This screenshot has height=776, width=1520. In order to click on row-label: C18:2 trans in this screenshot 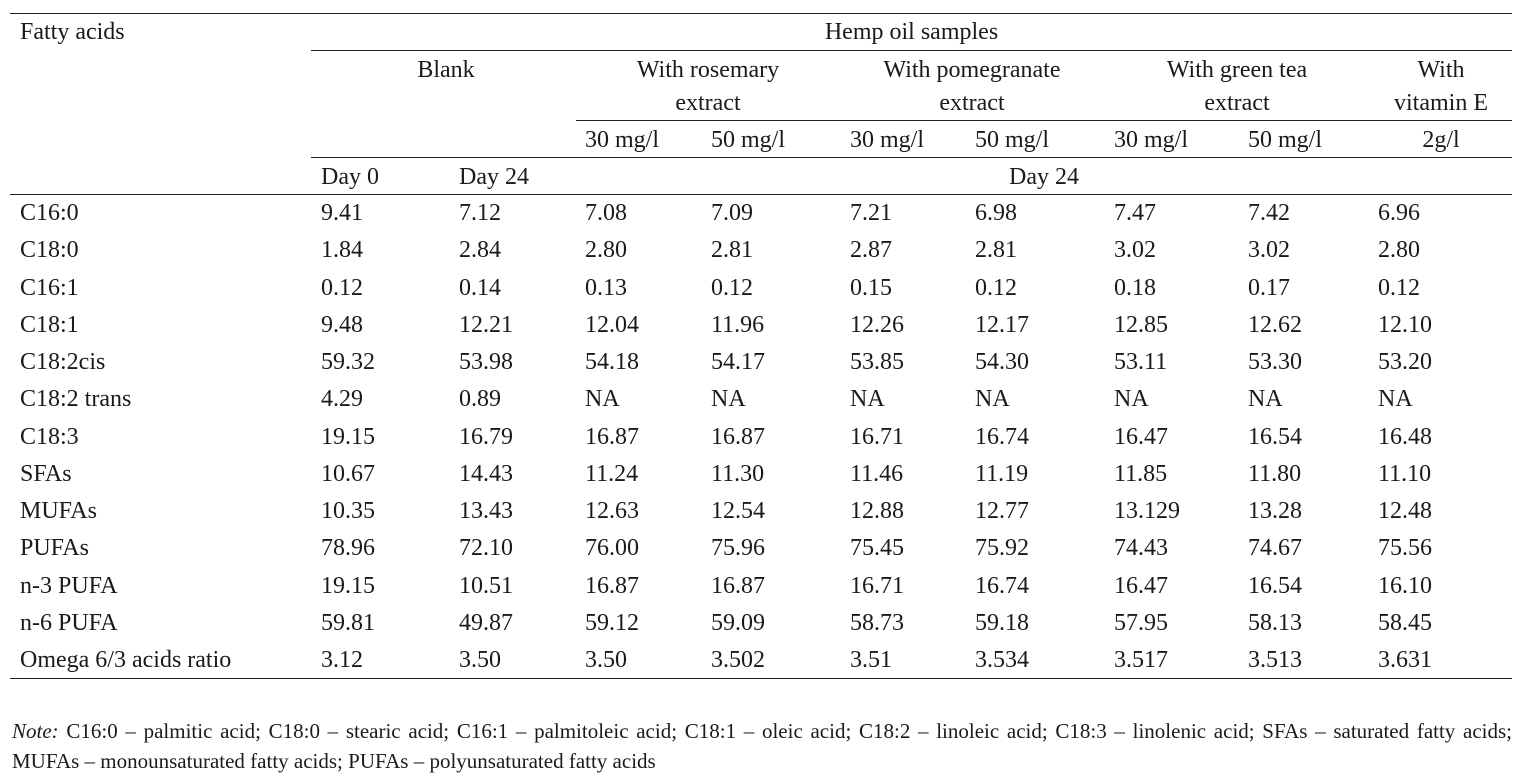, I will do `click(76, 399)`.